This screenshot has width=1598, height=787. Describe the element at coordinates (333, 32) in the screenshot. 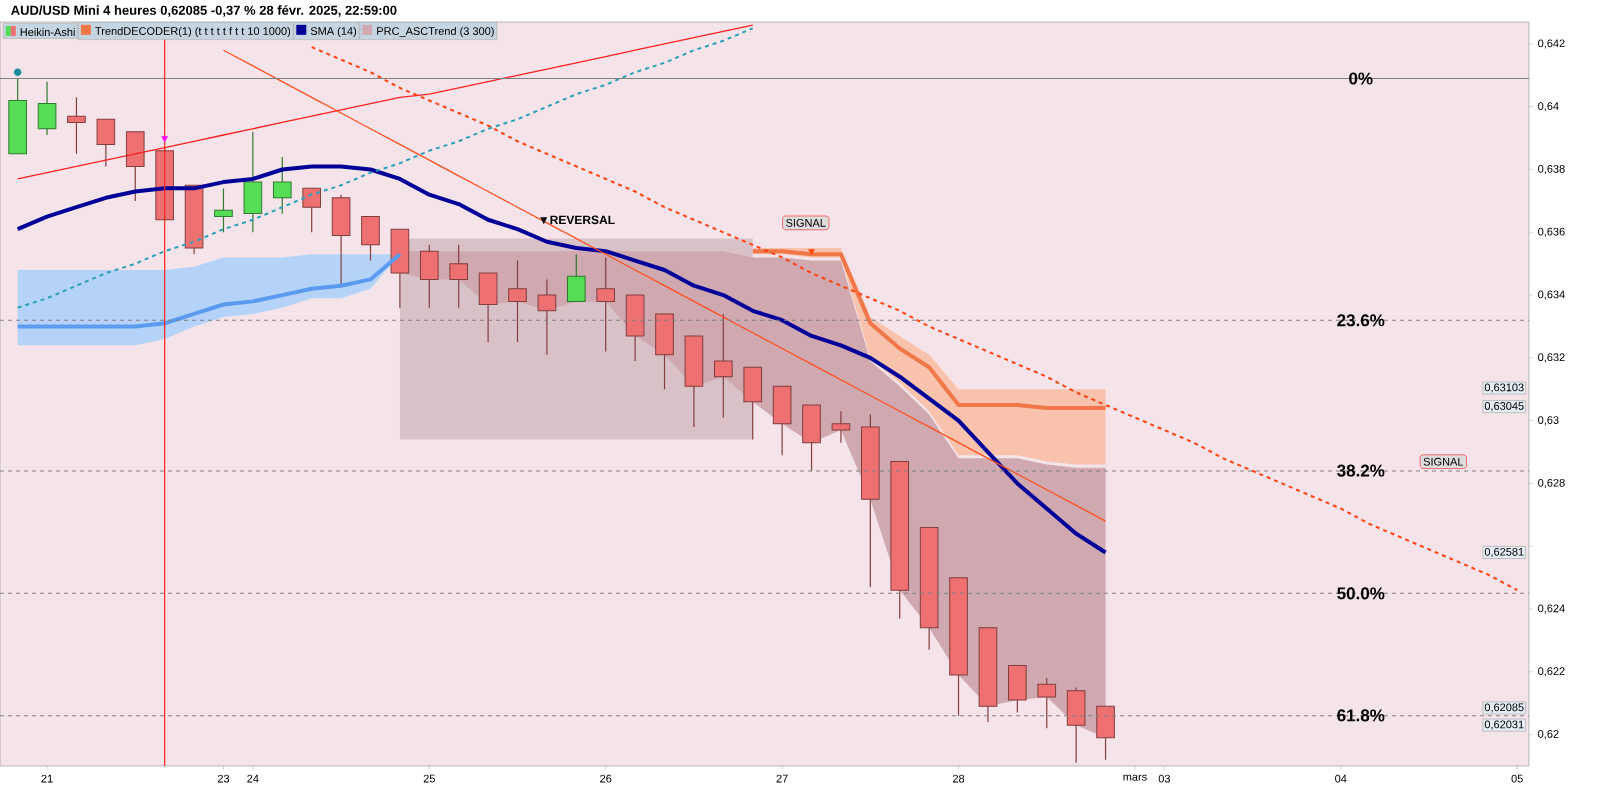

I see `legend-label: SMA (14)` at that location.